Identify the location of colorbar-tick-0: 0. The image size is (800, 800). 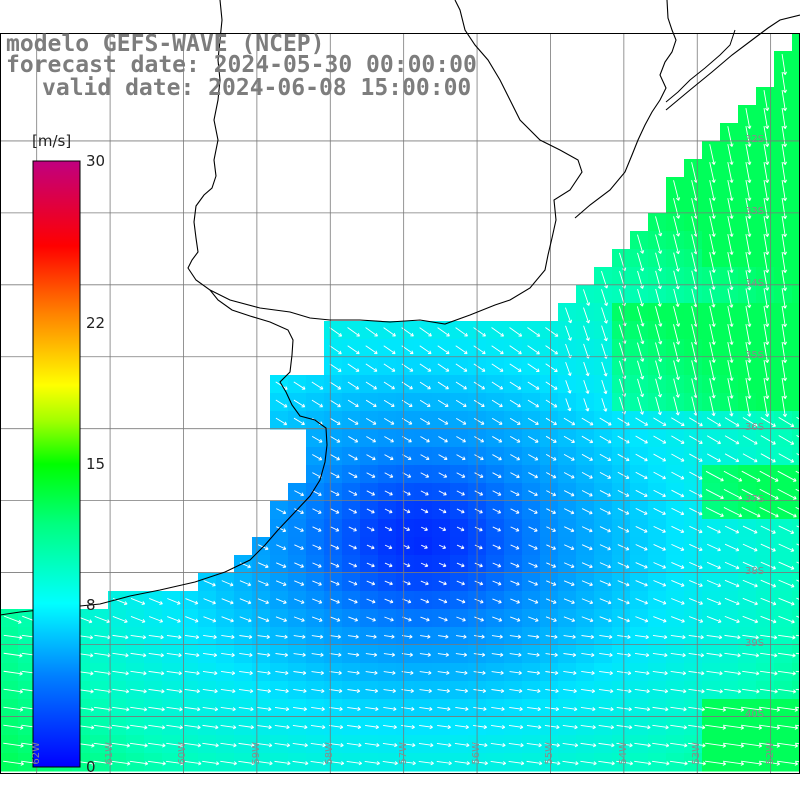
(91, 767).